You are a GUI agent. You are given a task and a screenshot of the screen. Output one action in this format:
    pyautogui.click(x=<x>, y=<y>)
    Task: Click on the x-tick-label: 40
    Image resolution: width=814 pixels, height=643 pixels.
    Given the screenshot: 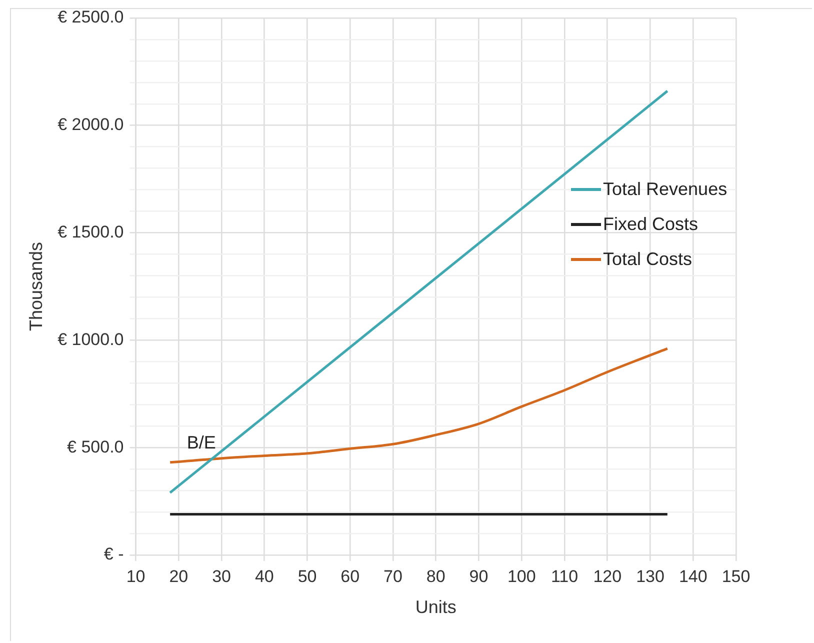 What is the action you would take?
    pyautogui.click(x=264, y=576)
    